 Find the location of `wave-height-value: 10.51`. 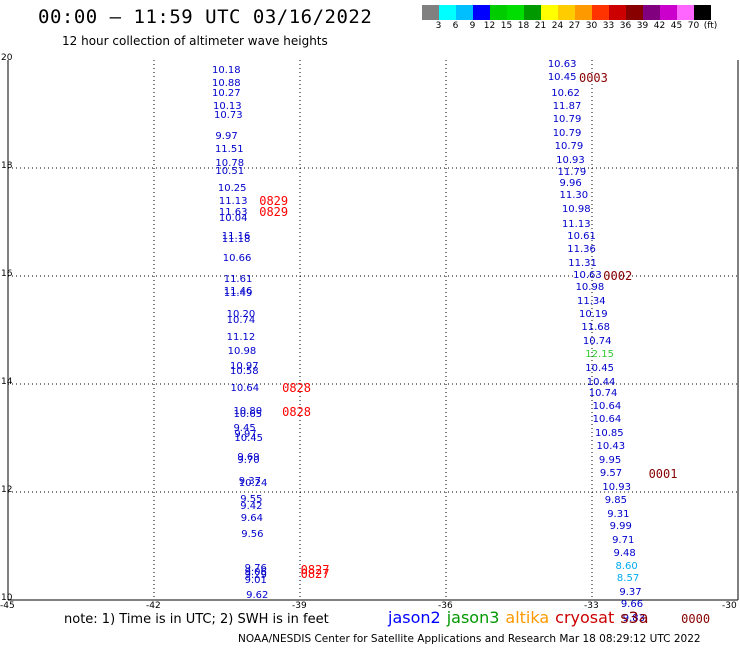

wave-height-value: 10.51 is located at coordinates (230, 171).